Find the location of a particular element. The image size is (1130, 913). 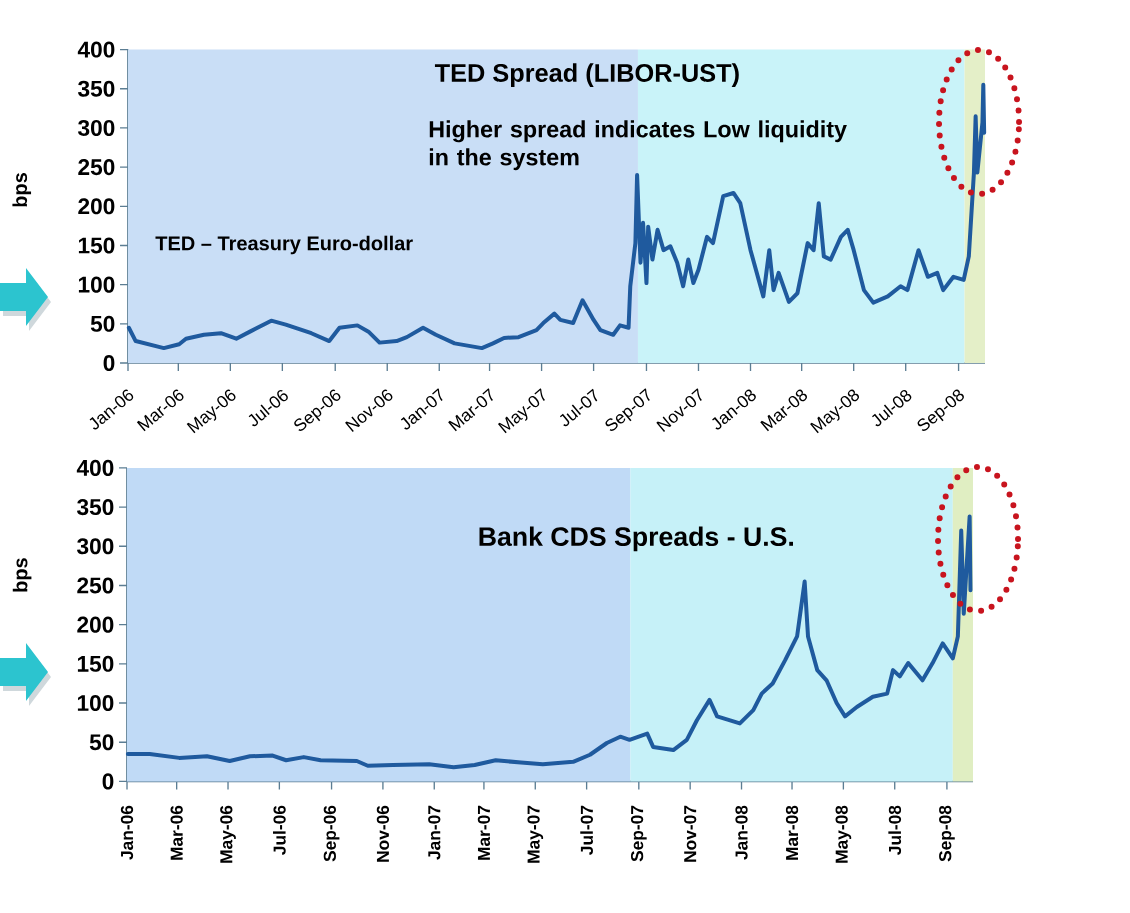

x-tick-label: Jul-06 is located at coordinates (279, 830).